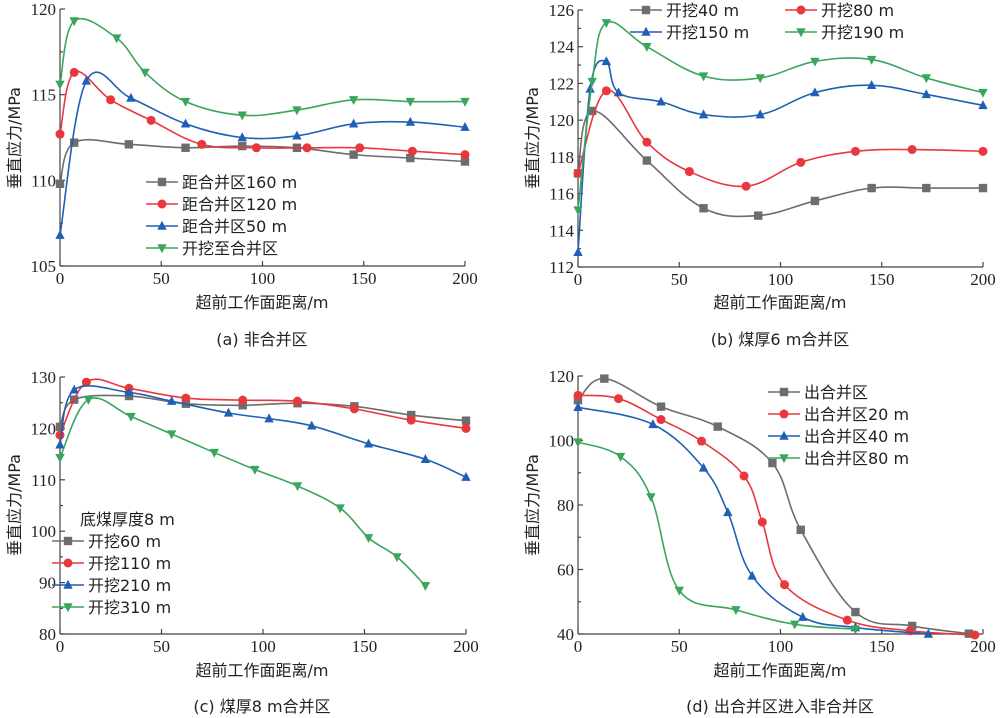 This screenshot has height=718, width=1000. I want to click on panel-b-y-tick-label: 118, so click(561, 157).